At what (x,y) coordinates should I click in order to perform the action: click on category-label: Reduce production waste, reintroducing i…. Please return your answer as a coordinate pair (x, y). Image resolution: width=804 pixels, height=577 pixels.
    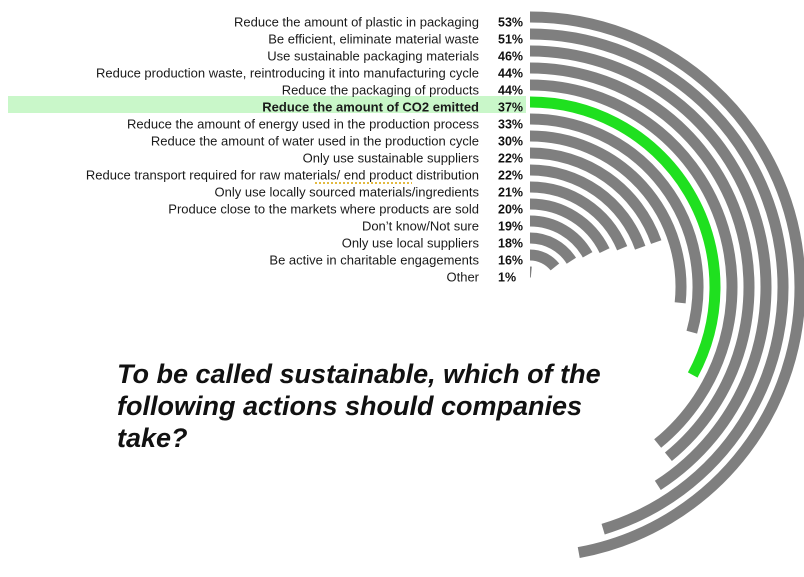
    Looking at the image, I should click on (287, 72).